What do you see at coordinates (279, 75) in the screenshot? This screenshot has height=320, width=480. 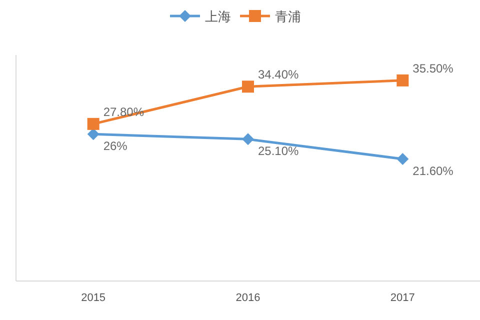 I see `data-label: 34.40%` at bounding box center [279, 75].